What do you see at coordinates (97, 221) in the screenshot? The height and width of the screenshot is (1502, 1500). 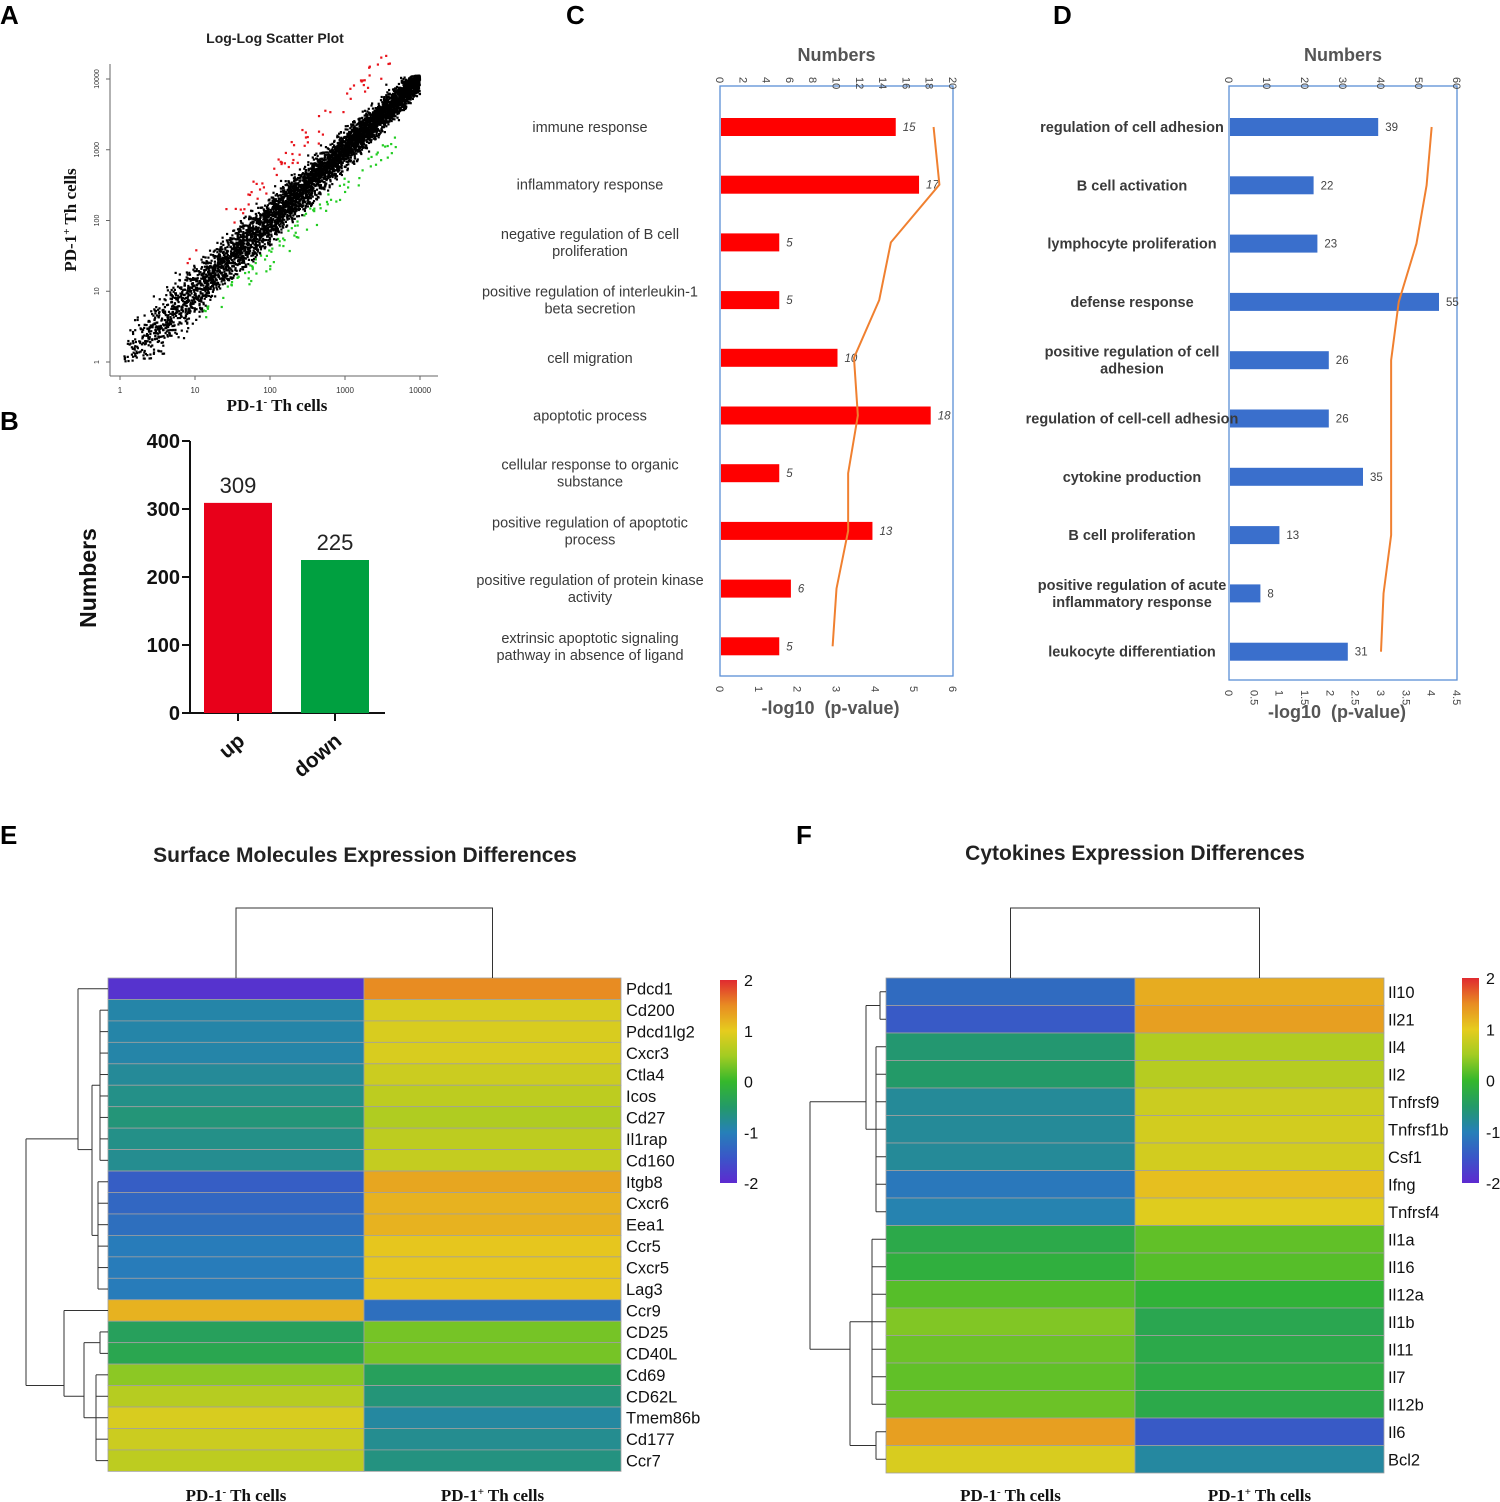 I see `y-tick-label: 100` at bounding box center [97, 221].